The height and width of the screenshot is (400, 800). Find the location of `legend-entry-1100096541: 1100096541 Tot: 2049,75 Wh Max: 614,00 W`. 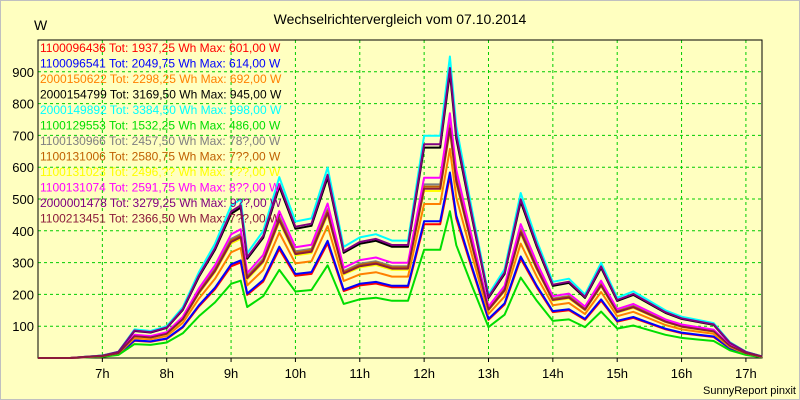

legend-entry-1100096541: 1100096541 Tot: 2049,75 Wh Max: 614,00 W is located at coordinates (160, 64).